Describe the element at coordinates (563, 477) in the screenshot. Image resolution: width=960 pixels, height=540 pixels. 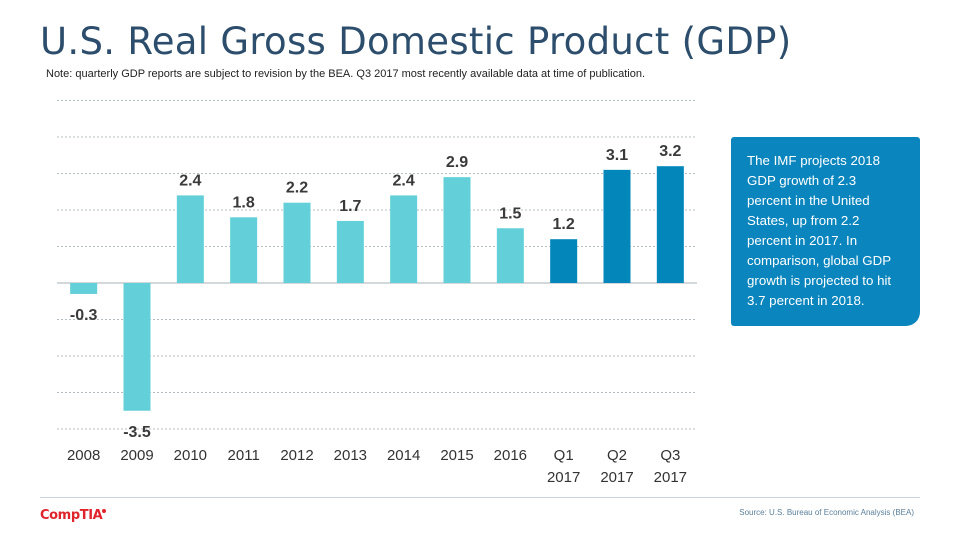
I see `tick-label-9-1: 2017` at that location.